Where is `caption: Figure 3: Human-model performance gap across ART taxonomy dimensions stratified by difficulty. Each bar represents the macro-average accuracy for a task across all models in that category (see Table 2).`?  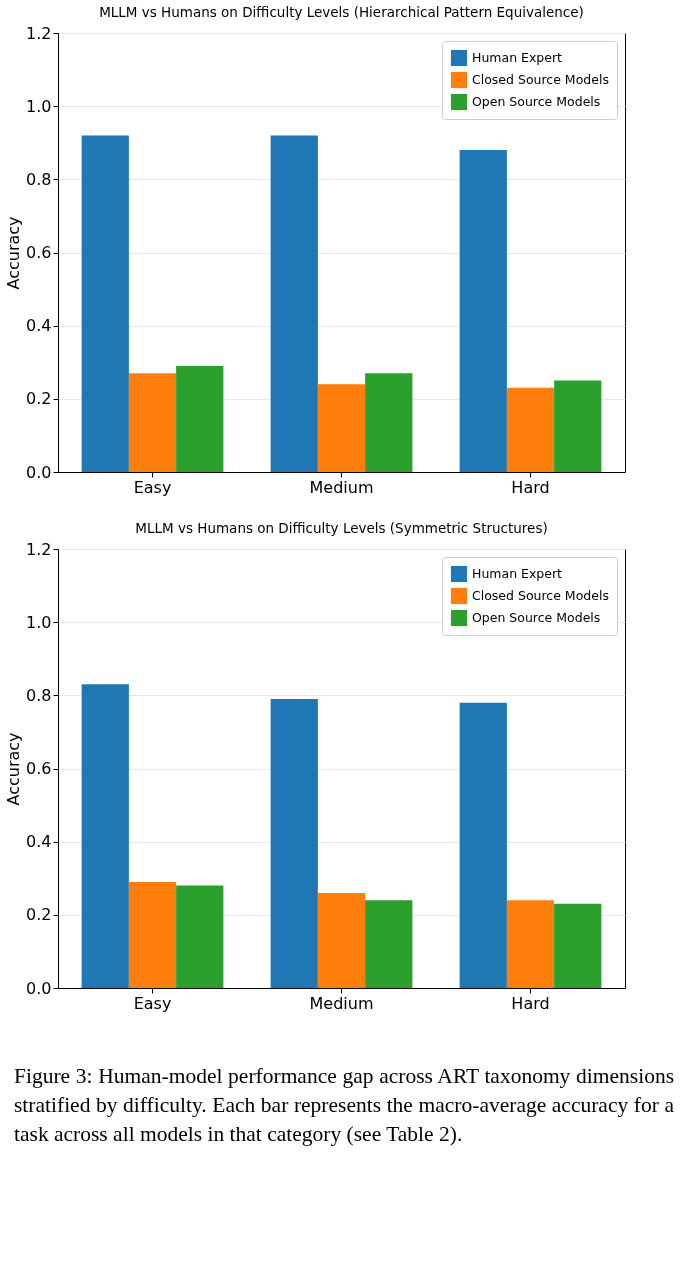
caption: Figure 3: Human-model performance gap across ART taxonomy dimensions stratified by difficulty. Each bar represents the macro-average accuracy for a task across all models in that category (see Table 2). is located at coordinates (344, 1105).